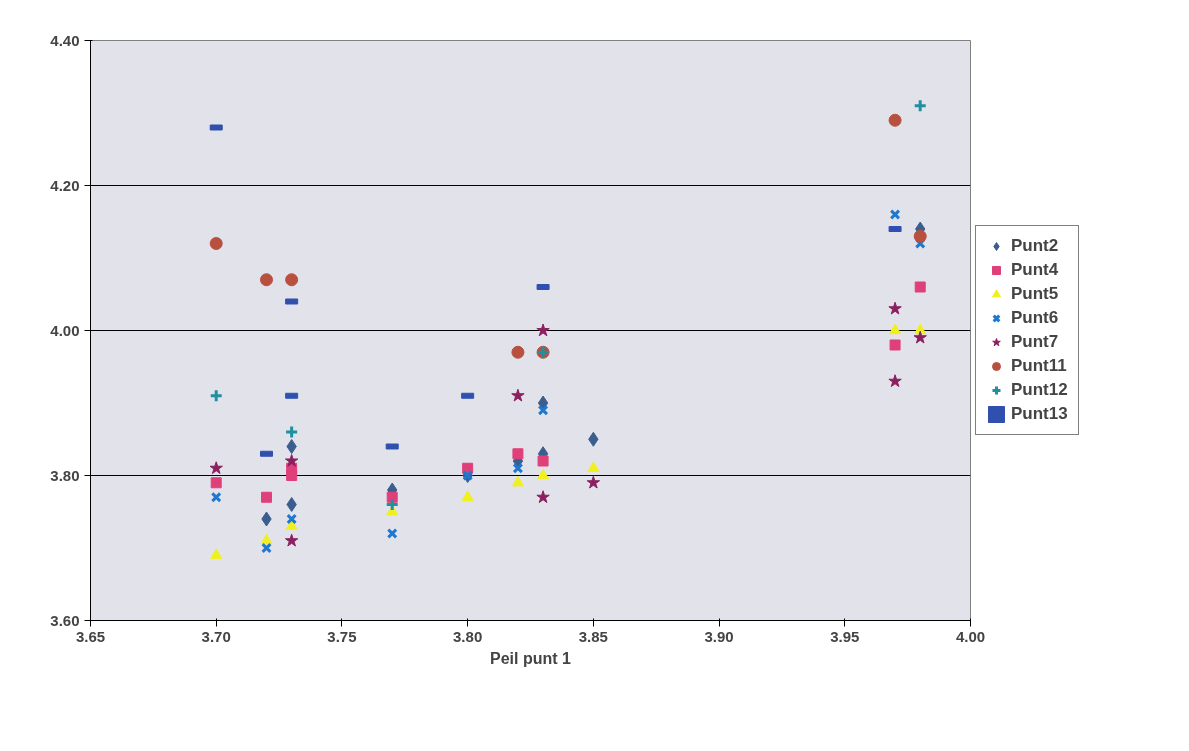 This screenshot has width=1189, height=751. Describe the element at coordinates (1035, 246) in the screenshot. I see `legend-label: Punt2` at that location.